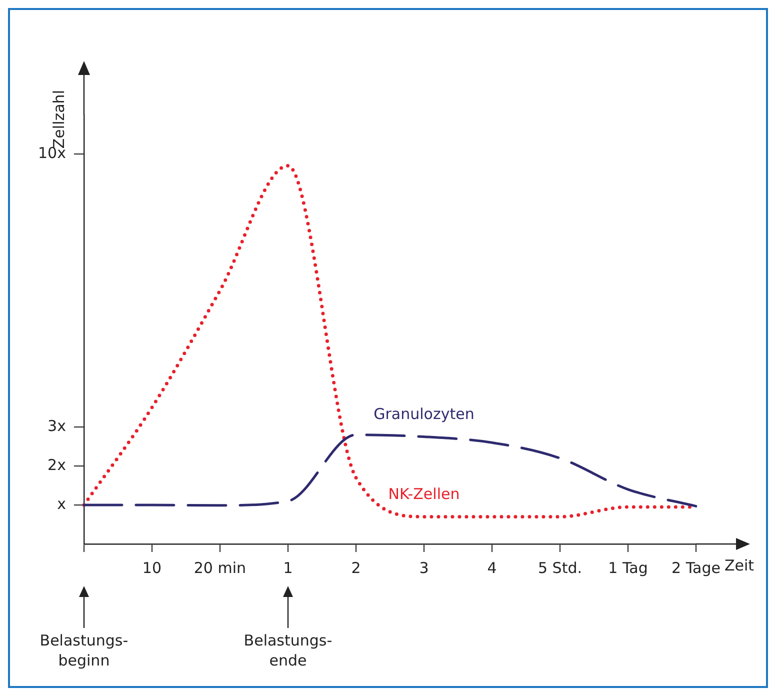 This screenshot has height=700, width=782. Describe the element at coordinates (220, 567) in the screenshot. I see `x-tick-label: 20 min` at that location.